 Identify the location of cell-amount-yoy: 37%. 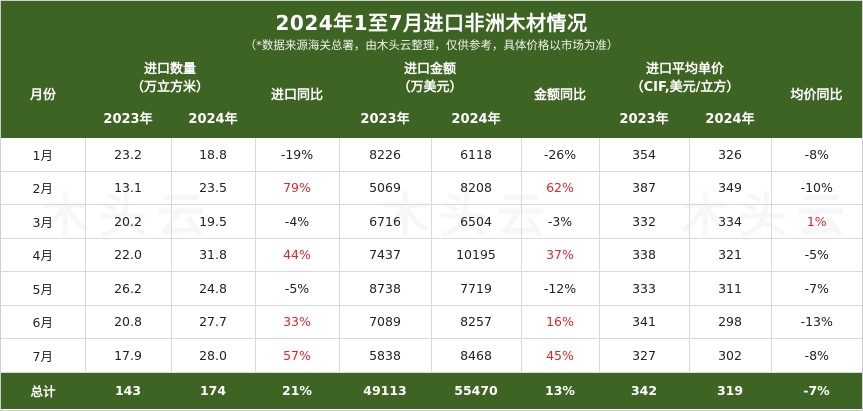
(560, 255).